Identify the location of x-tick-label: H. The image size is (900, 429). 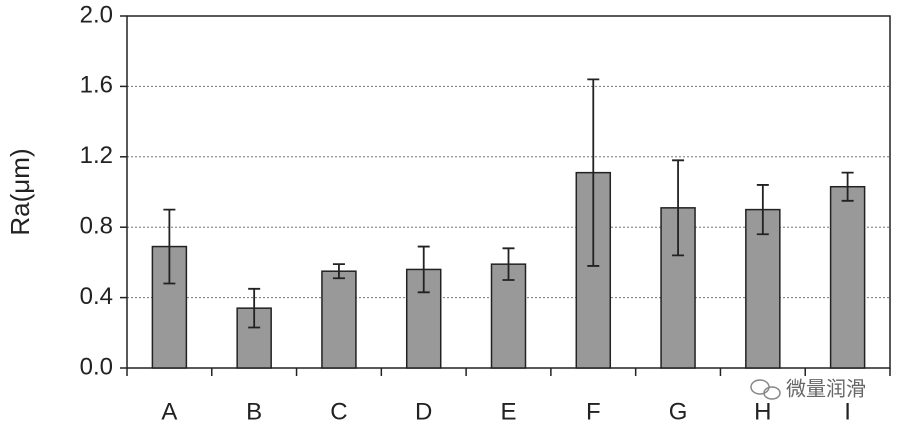
(762, 411).